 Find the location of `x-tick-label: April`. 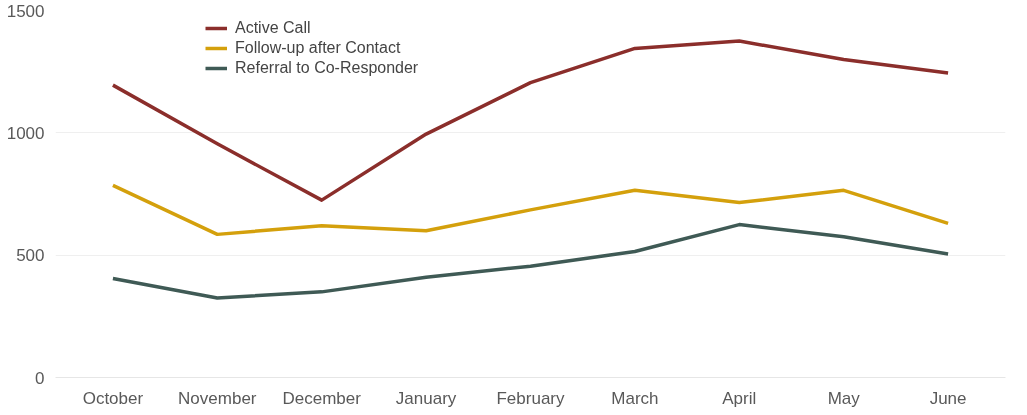

x-tick-label: April is located at coordinates (739, 398).